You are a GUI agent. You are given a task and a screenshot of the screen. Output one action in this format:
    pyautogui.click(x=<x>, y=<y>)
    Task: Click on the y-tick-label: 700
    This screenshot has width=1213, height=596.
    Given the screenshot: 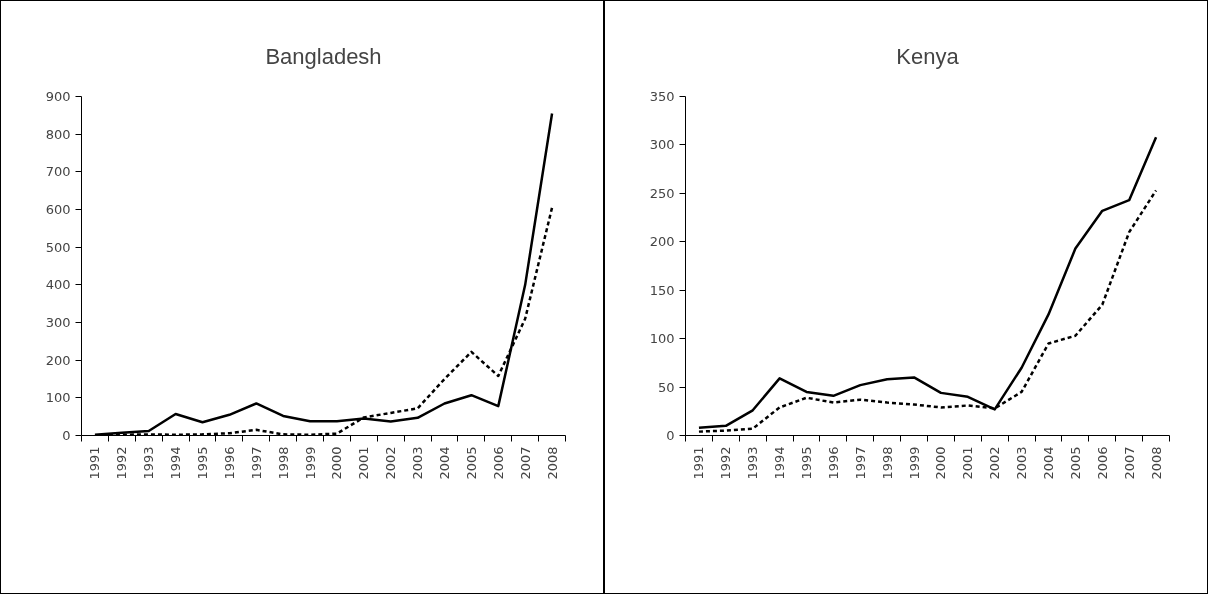 What is the action you would take?
    pyautogui.click(x=58, y=172)
    